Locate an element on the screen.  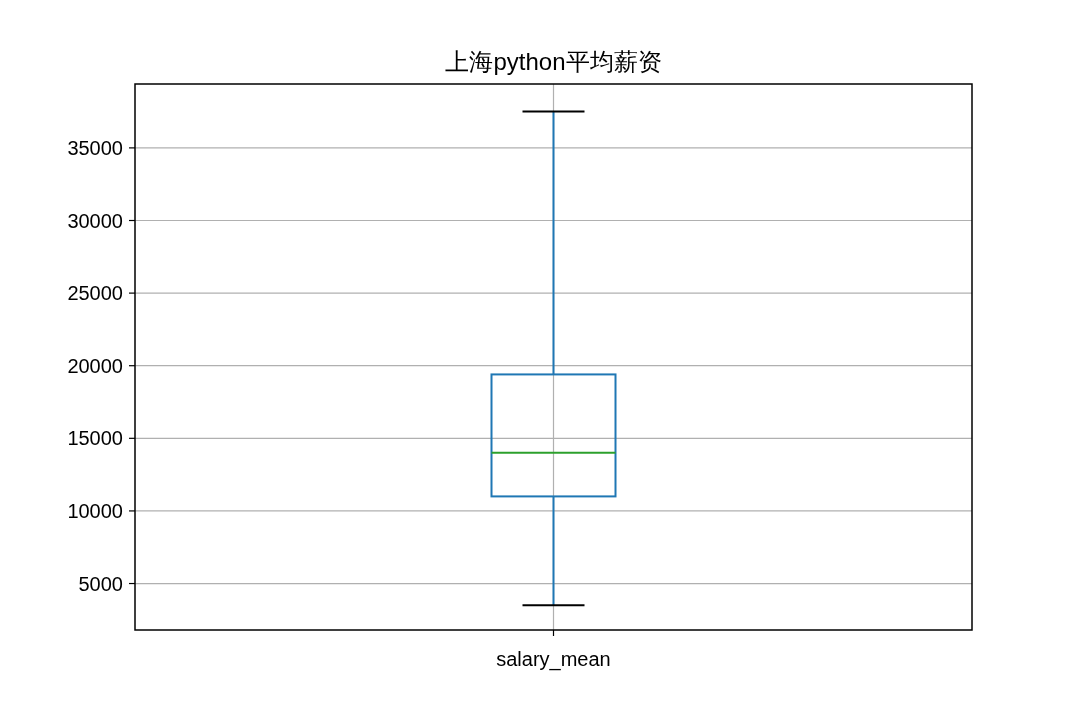
y-tick-label: 30000 is located at coordinates (95, 220).